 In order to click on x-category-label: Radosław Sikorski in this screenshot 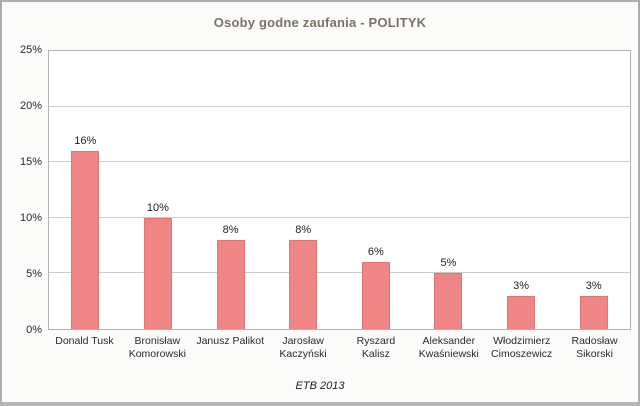, I will do `click(594, 347)`.